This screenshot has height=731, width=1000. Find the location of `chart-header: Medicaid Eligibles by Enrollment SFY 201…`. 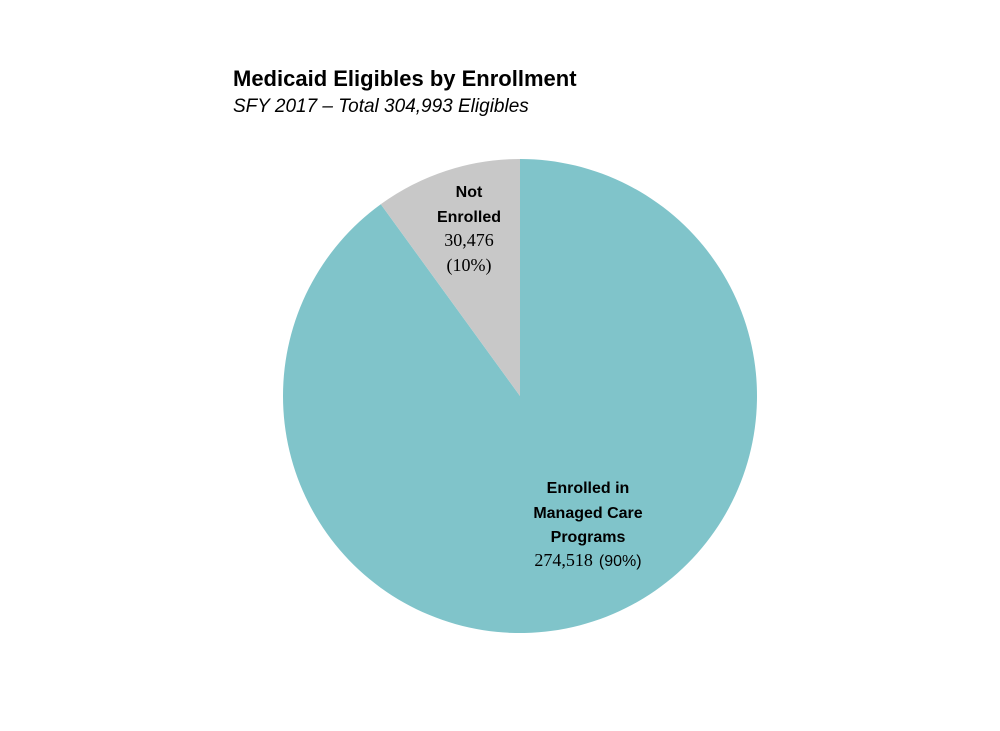

chart-header: Medicaid Eligibles by Enrollment SFY 201… is located at coordinates (405, 92).